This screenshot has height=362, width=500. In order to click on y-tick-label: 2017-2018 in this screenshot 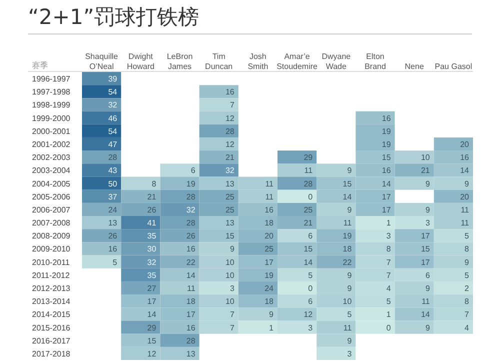, I will do `click(51, 353)`.